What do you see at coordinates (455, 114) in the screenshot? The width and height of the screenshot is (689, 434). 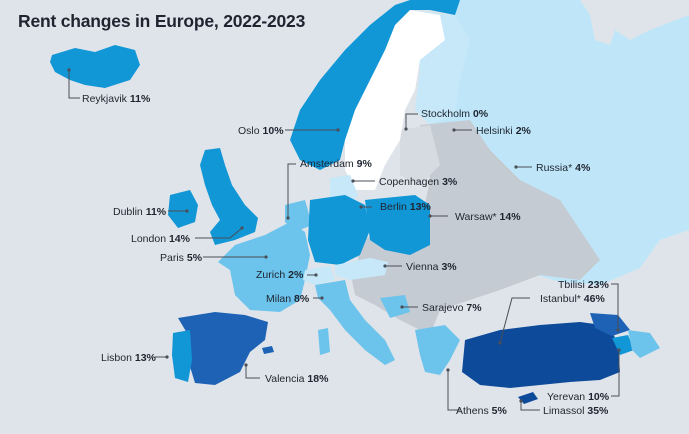 I see `label-stockholm: Stockholm 0%` at bounding box center [455, 114].